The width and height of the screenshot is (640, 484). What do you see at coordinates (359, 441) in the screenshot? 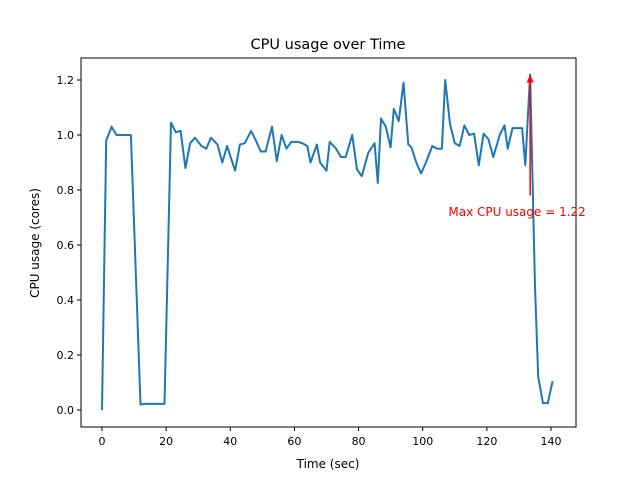
I see `x-tick-label: 80` at bounding box center [359, 441].